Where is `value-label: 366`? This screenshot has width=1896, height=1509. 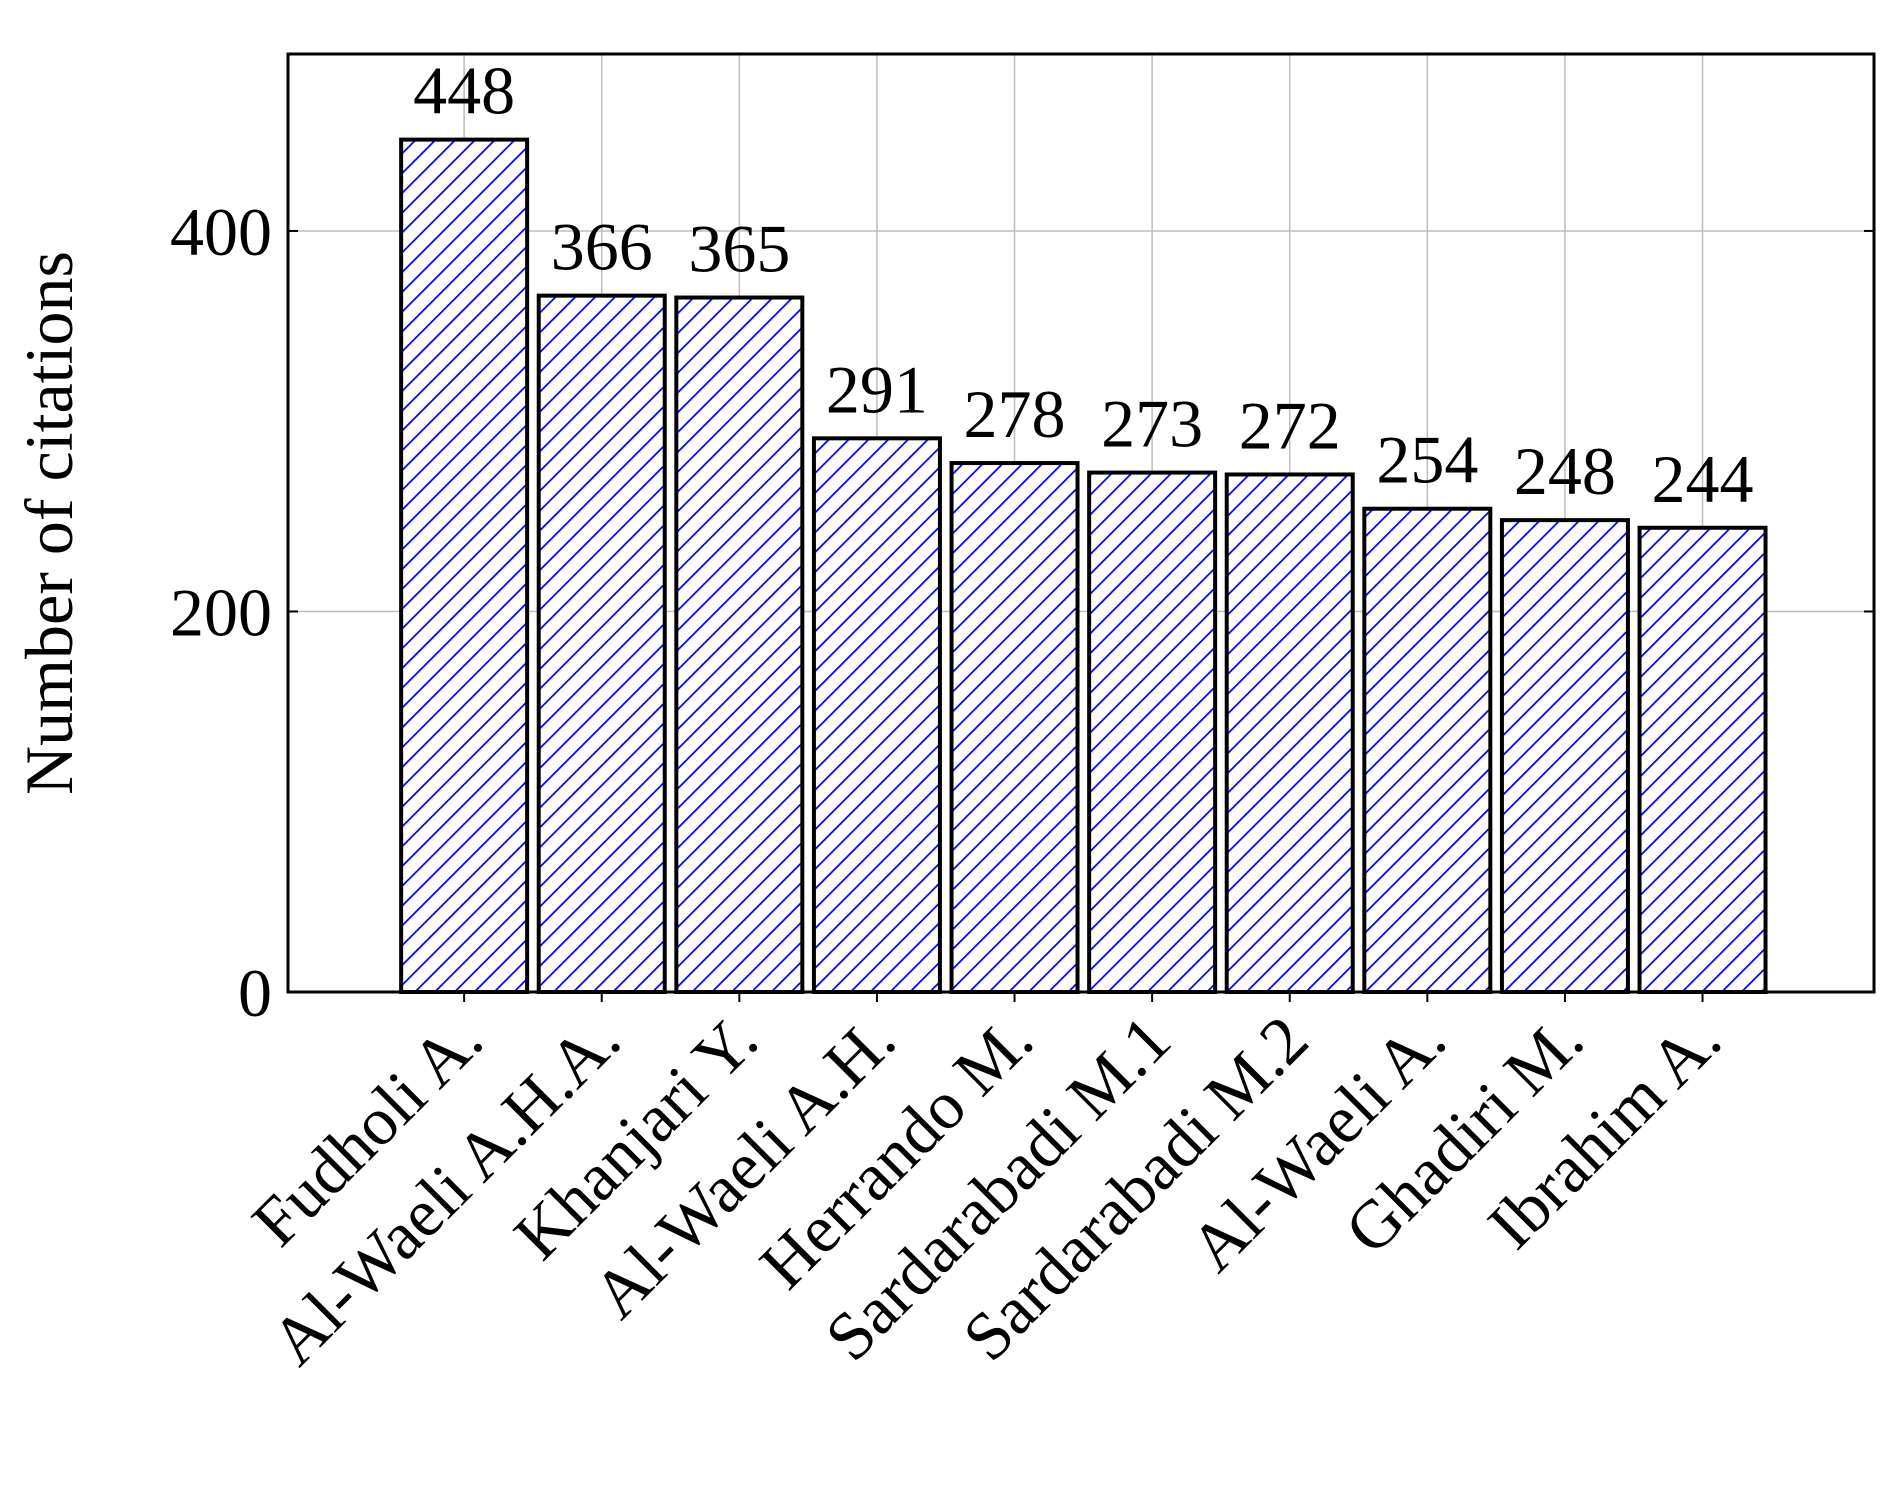 value-label: 366 is located at coordinates (602, 247).